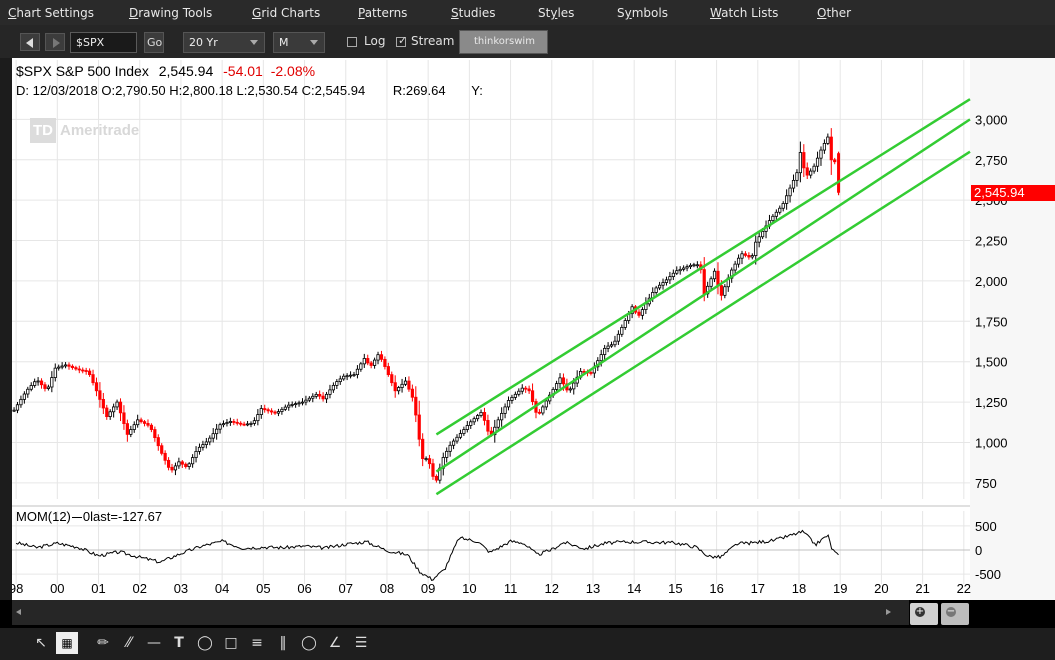  I want to click on horizontal-line-icon: —, so click(154, 643).